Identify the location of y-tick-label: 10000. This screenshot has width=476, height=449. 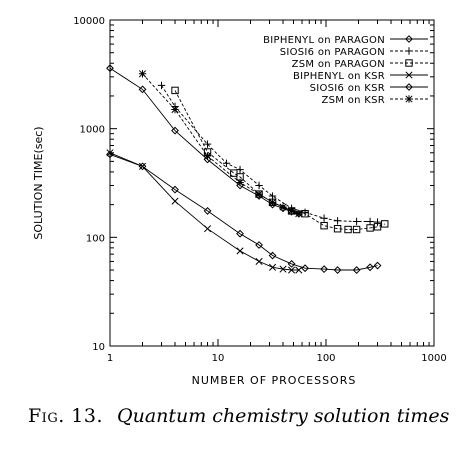
(89, 21).